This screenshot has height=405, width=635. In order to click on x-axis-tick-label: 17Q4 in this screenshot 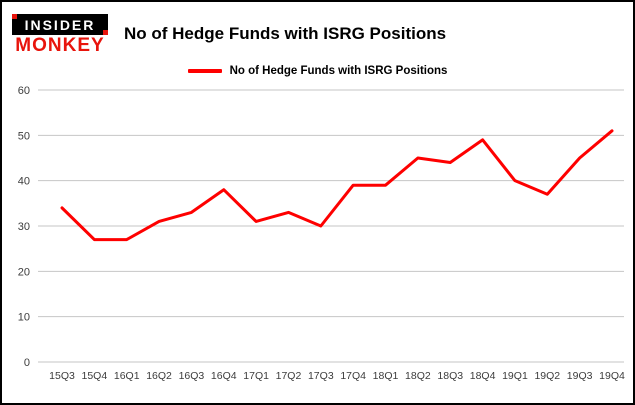, I will do `click(353, 376)`.